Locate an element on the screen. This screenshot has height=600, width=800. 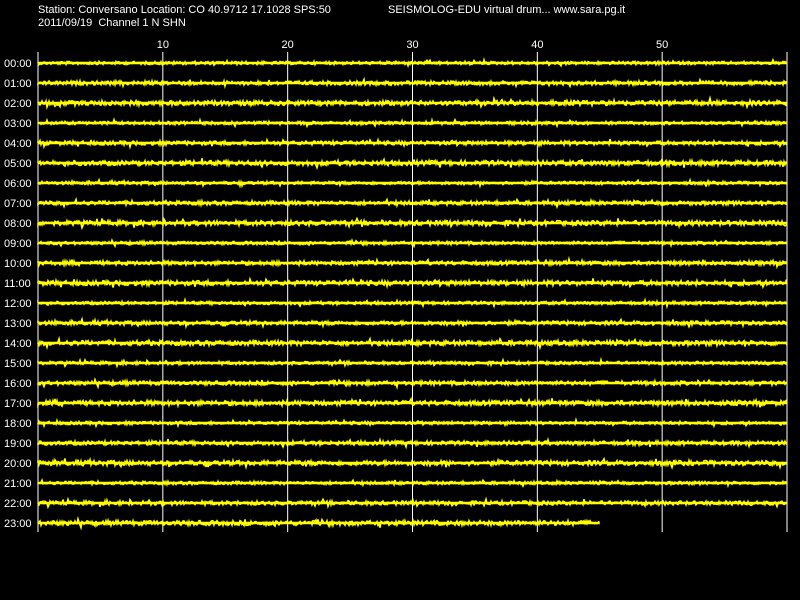
hour-label: 06:00 is located at coordinates (18, 184).